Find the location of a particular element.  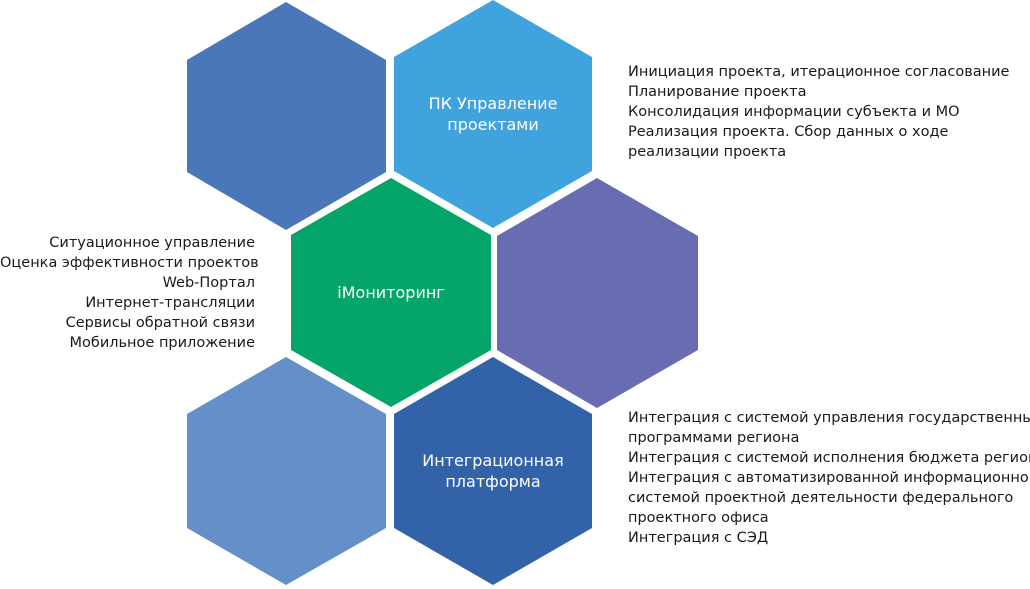

feature-line: Планирование проекта is located at coordinates (717, 92).